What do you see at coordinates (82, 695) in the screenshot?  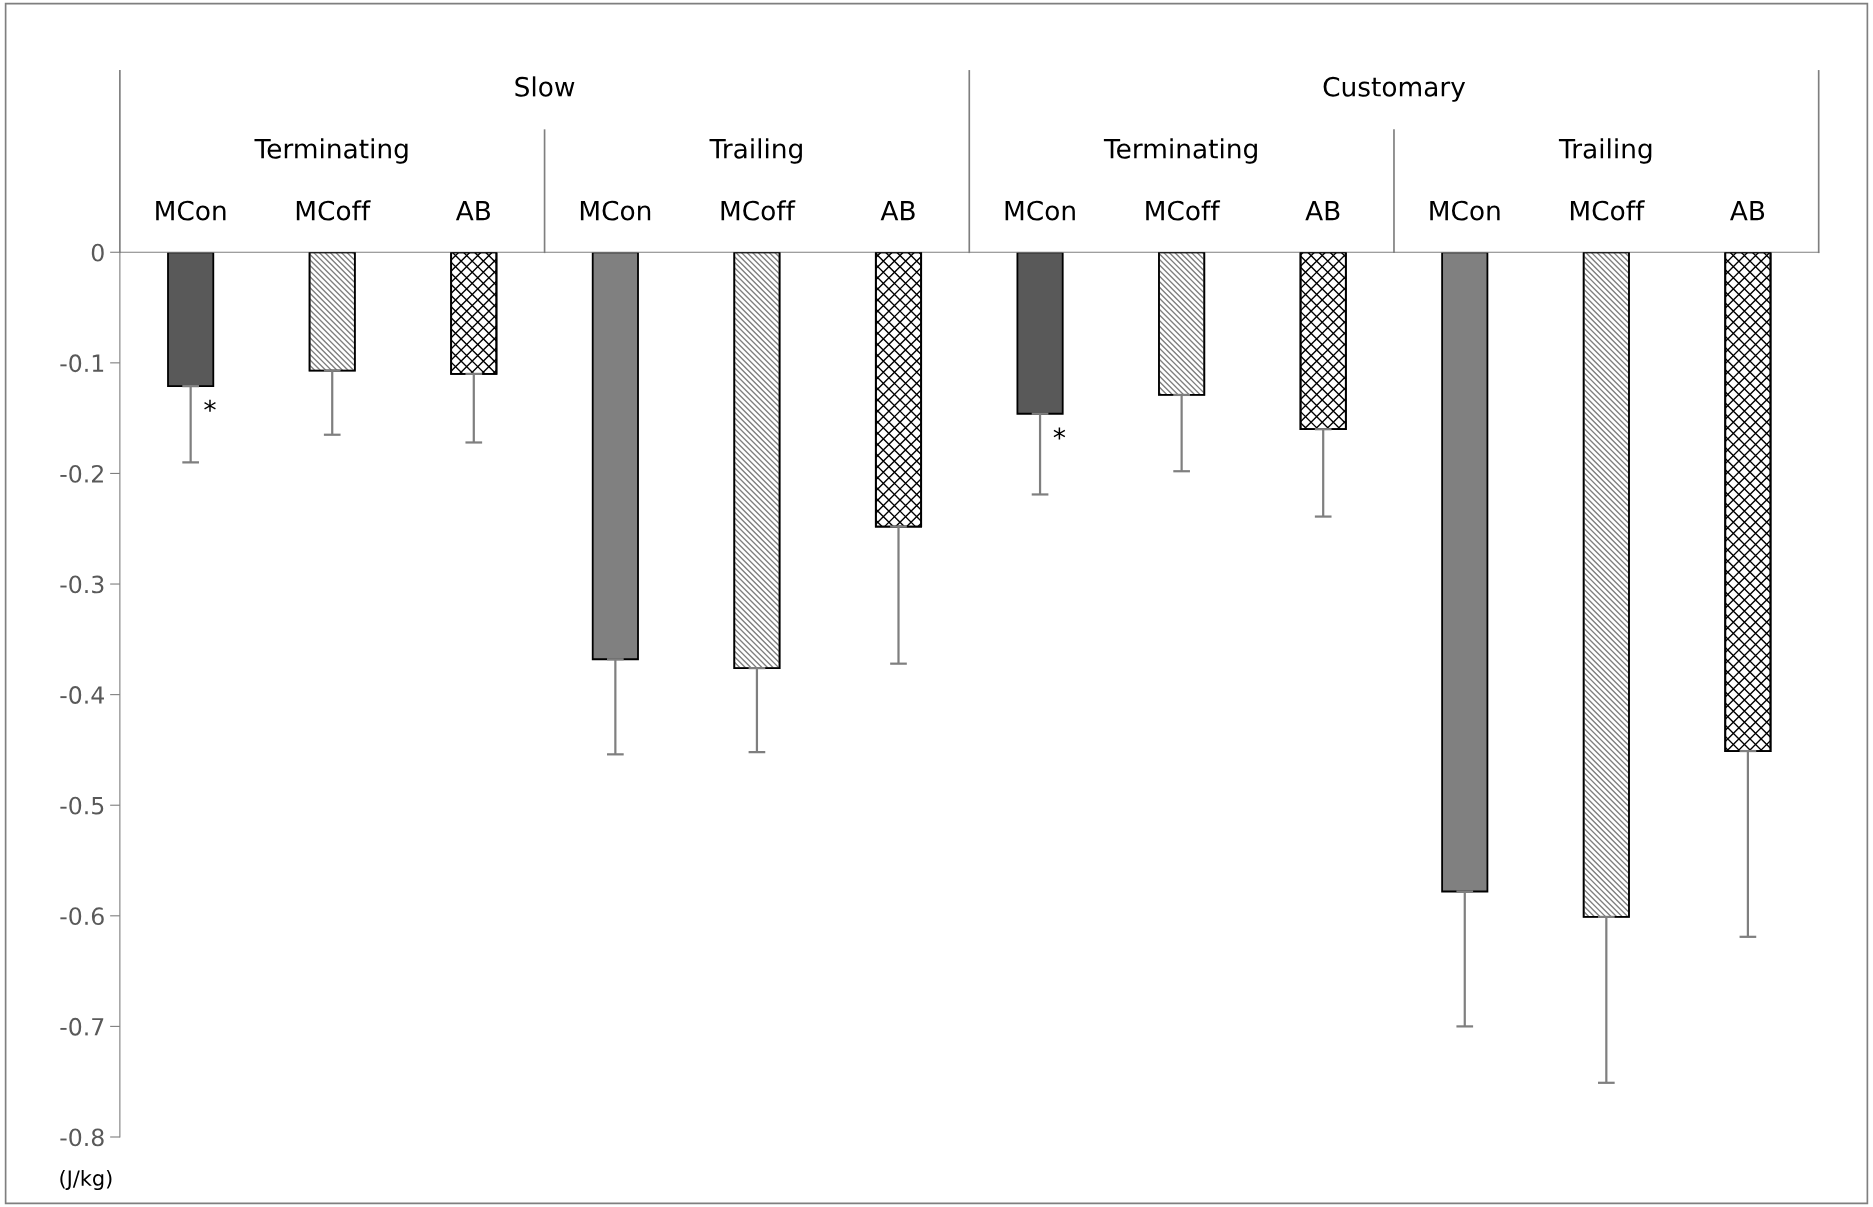 I see `y-tick-label: -0.4` at bounding box center [82, 695].